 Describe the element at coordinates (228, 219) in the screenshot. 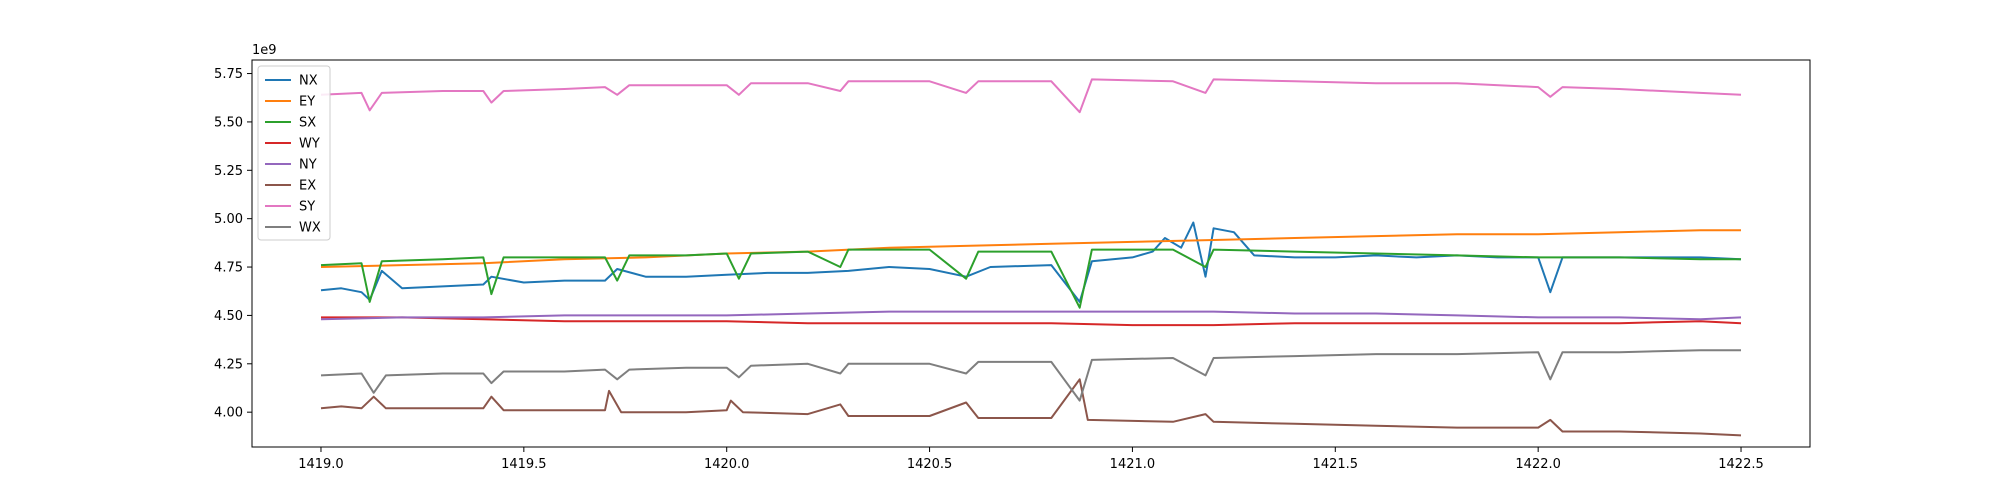

I see `y-tick-label: 5.00` at that location.